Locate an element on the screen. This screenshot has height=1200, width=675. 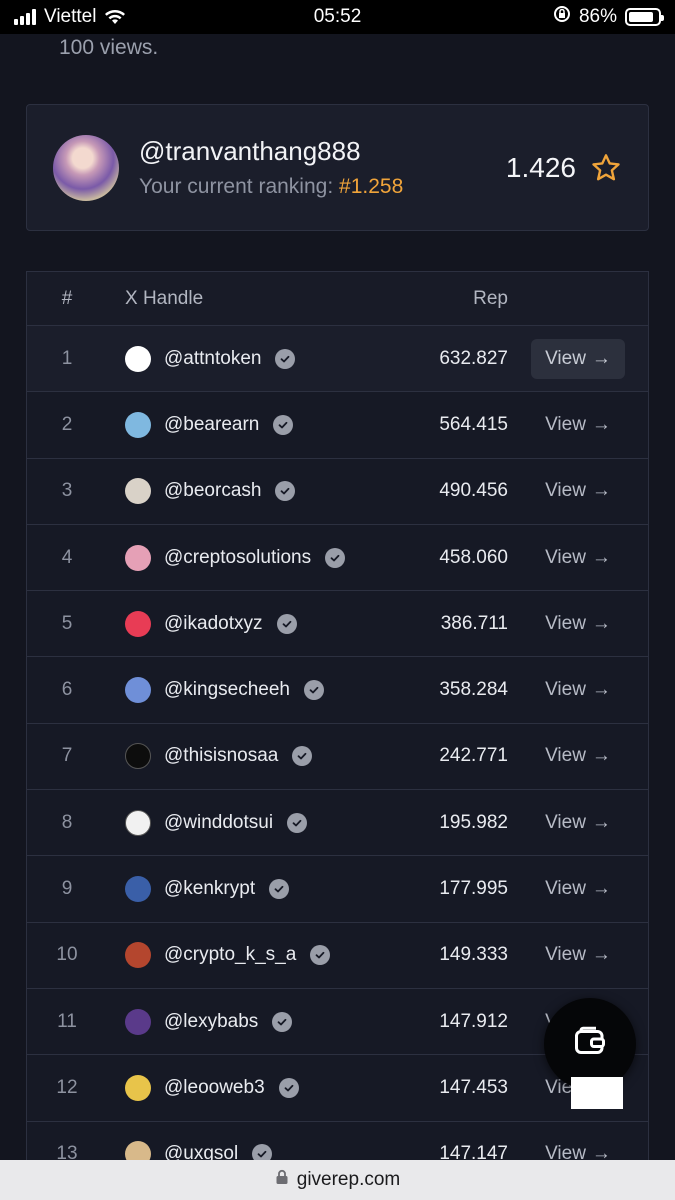
row-rep: 147.147 is located at coordinates (473, 1154).